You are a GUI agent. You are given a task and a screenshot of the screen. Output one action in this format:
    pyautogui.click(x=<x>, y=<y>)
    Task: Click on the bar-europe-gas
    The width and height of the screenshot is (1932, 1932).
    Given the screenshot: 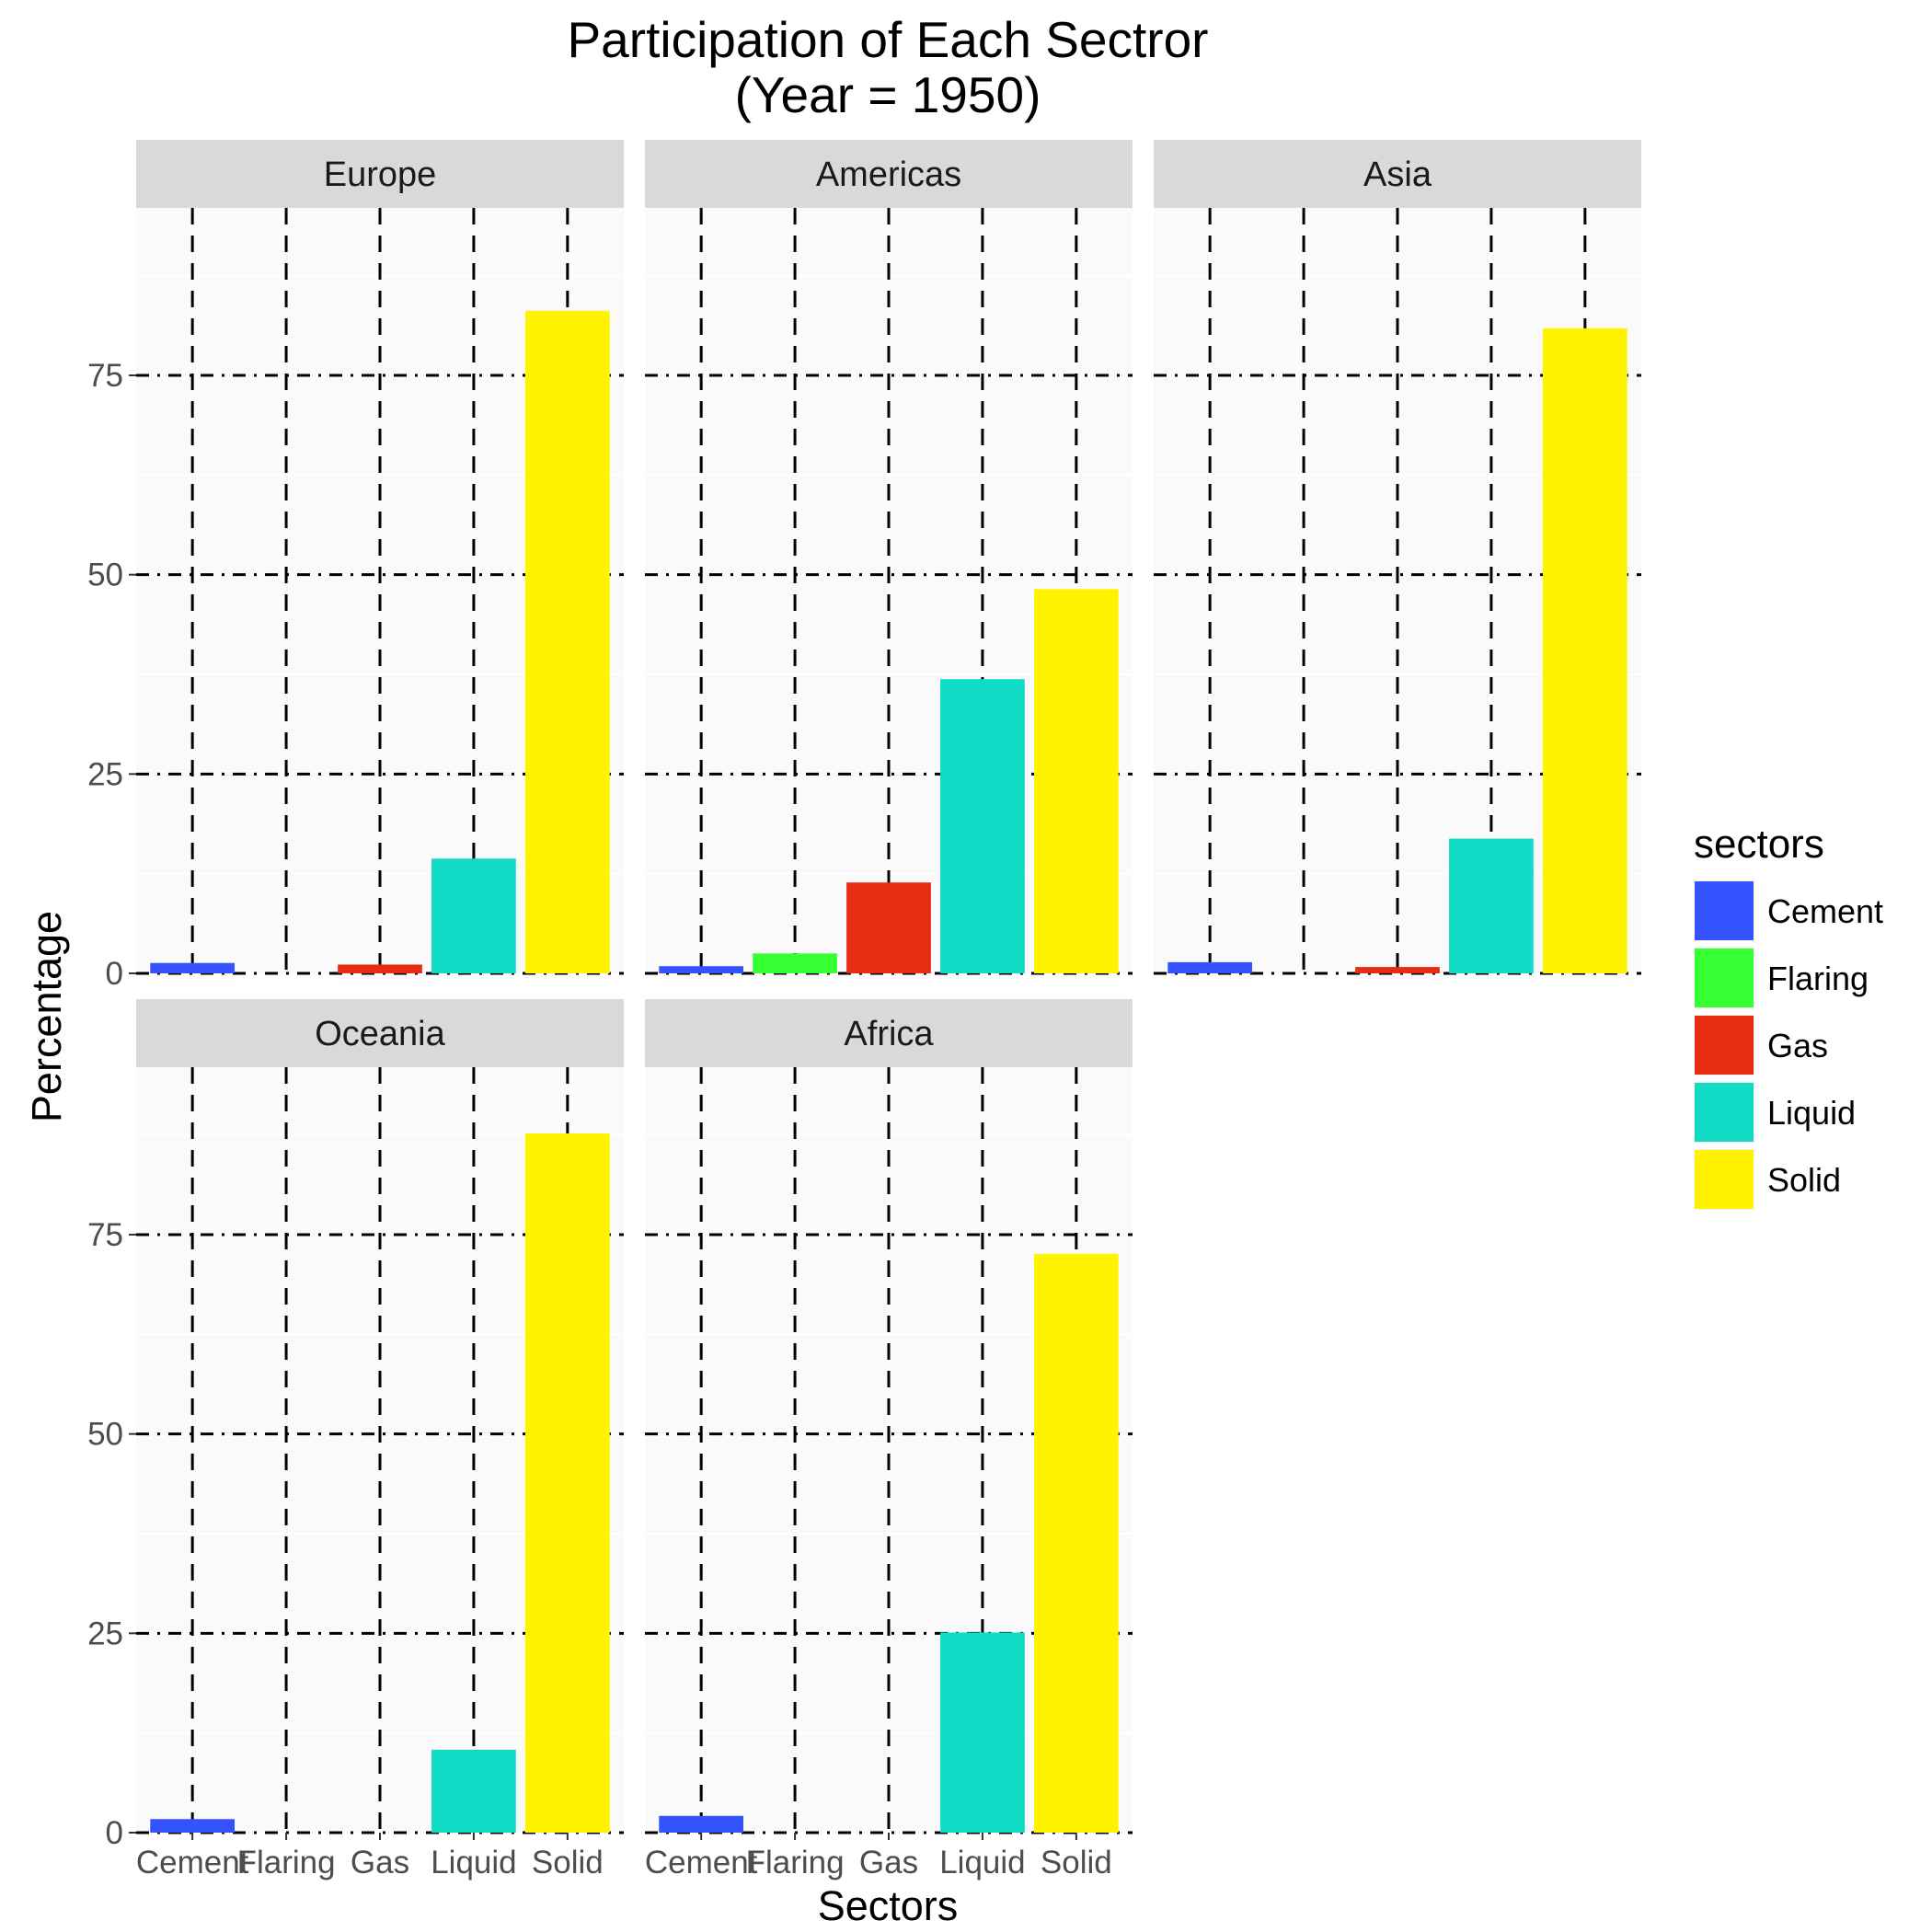 What is the action you would take?
    pyautogui.click(x=380, y=968)
    